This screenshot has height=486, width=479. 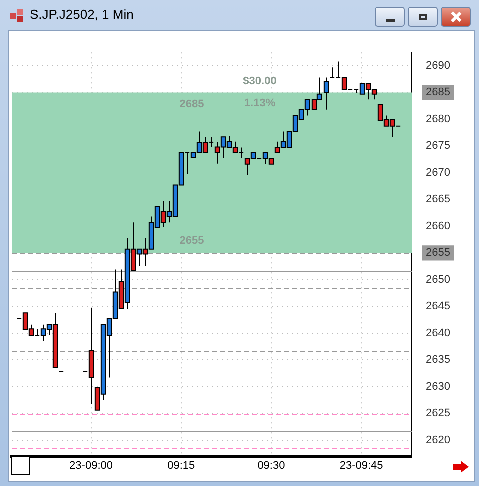 What do you see at coordinates (438, 146) in the screenshot?
I see `y-tick-label: 2675` at bounding box center [438, 146].